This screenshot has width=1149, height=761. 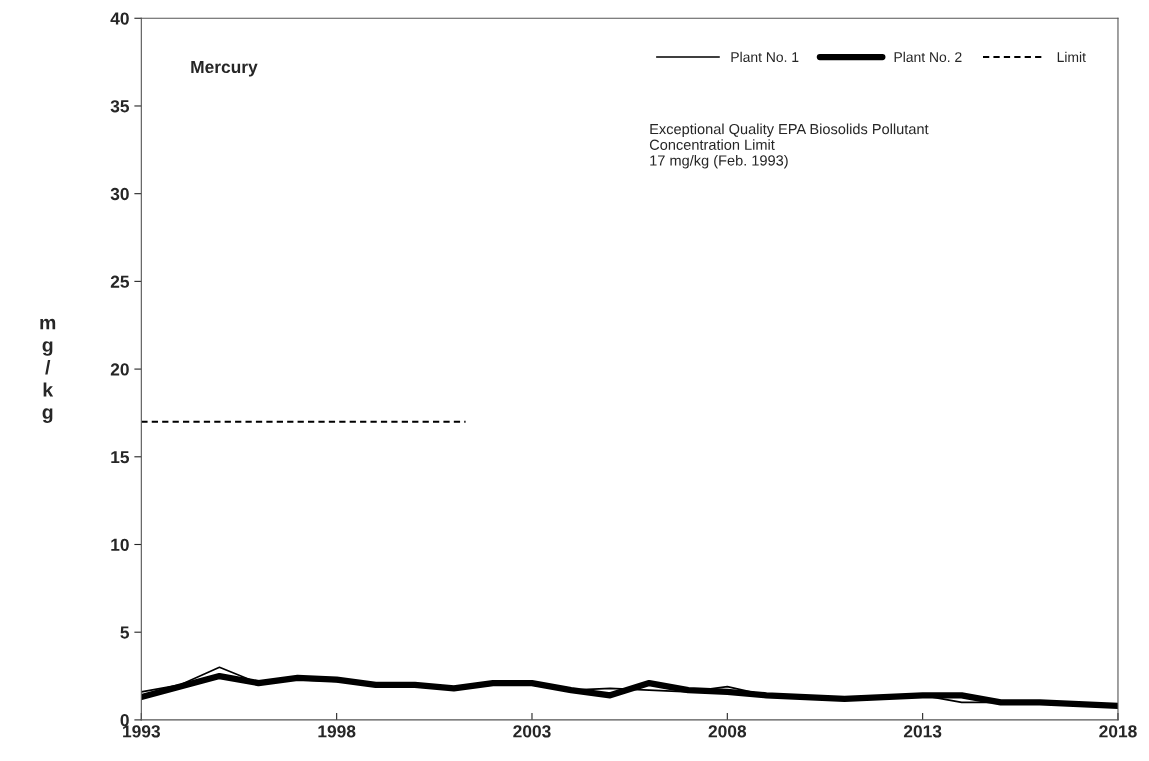 I want to click on y-tick-label: 25, so click(x=120, y=281).